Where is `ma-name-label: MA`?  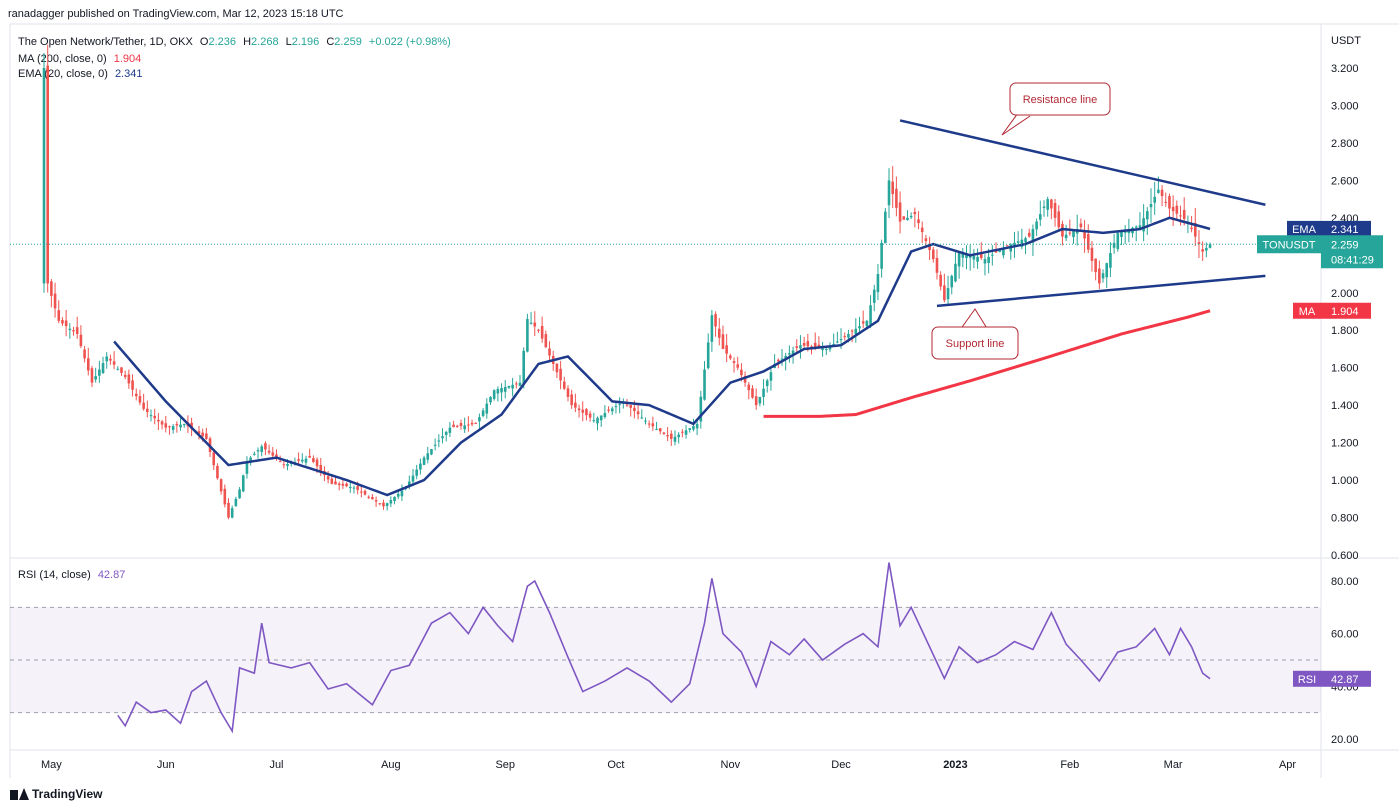
ma-name-label: MA is located at coordinates (1307, 312).